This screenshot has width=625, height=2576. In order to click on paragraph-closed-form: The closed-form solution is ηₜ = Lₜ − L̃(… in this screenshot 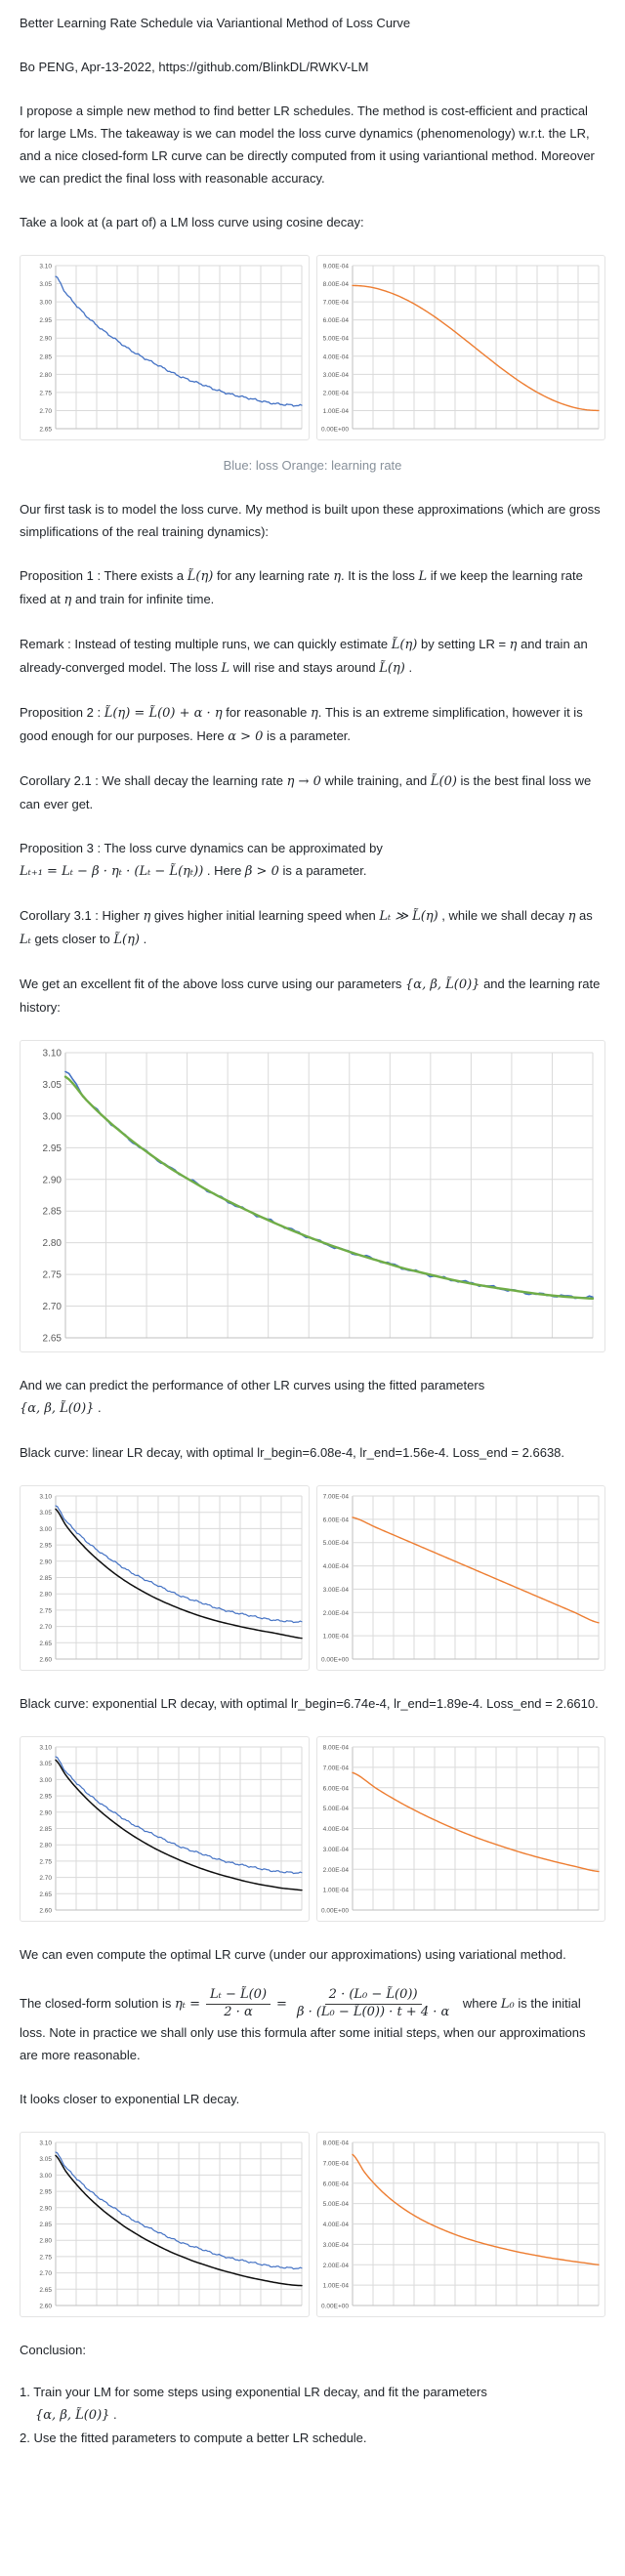, I will do `click(303, 2024)`.